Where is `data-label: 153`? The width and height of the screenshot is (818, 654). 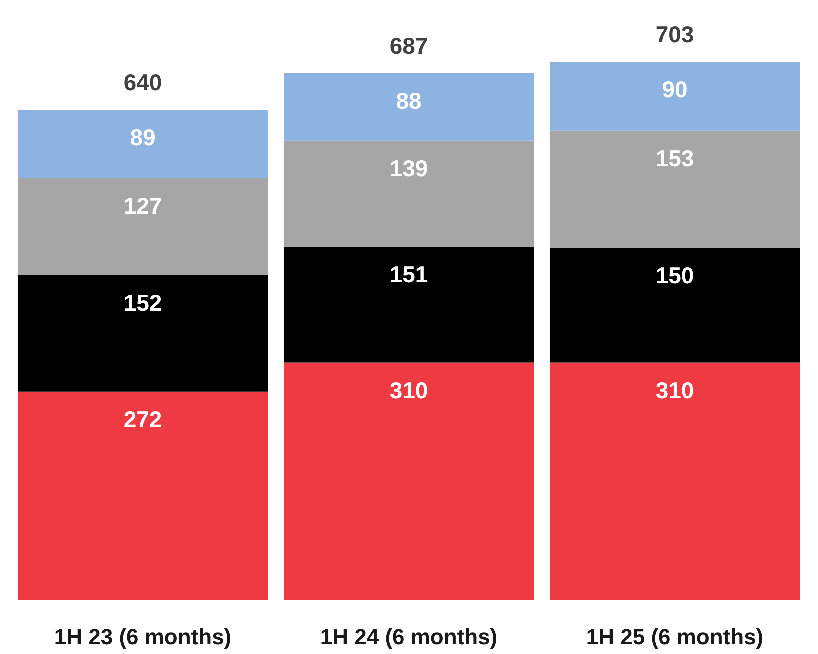 data-label: 153 is located at coordinates (675, 158).